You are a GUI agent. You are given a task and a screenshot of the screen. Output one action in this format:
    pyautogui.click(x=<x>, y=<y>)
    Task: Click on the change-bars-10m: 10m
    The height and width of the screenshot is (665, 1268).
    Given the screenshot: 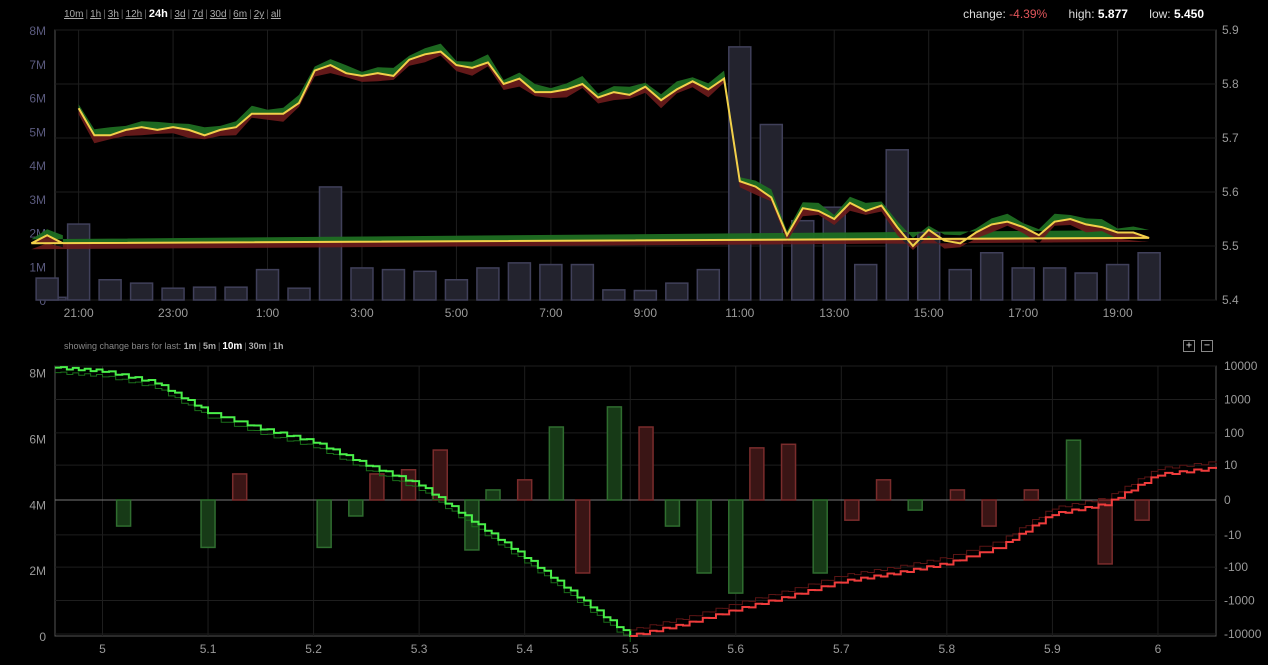 What is the action you would take?
    pyautogui.click(x=232, y=346)
    